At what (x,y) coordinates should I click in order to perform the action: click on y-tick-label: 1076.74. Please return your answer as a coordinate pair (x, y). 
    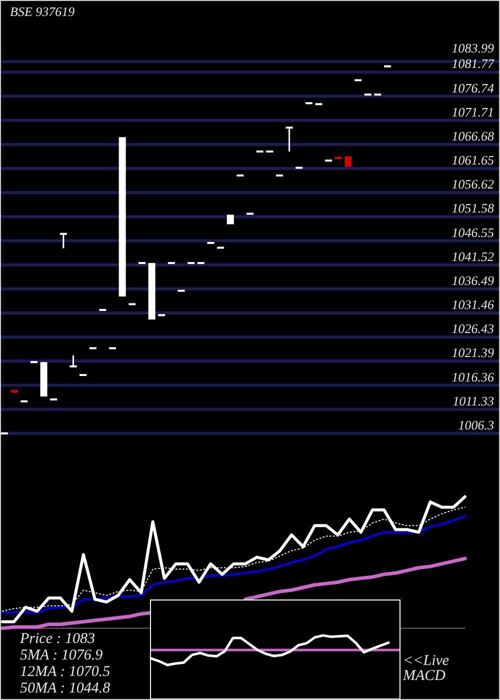
    Looking at the image, I should click on (473, 87).